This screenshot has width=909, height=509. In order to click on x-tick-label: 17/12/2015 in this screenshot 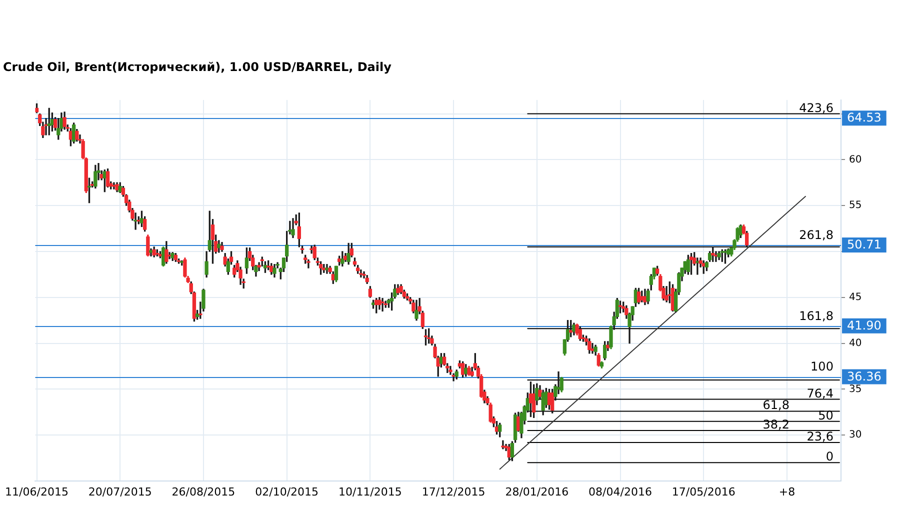, I will do `click(454, 491)`.